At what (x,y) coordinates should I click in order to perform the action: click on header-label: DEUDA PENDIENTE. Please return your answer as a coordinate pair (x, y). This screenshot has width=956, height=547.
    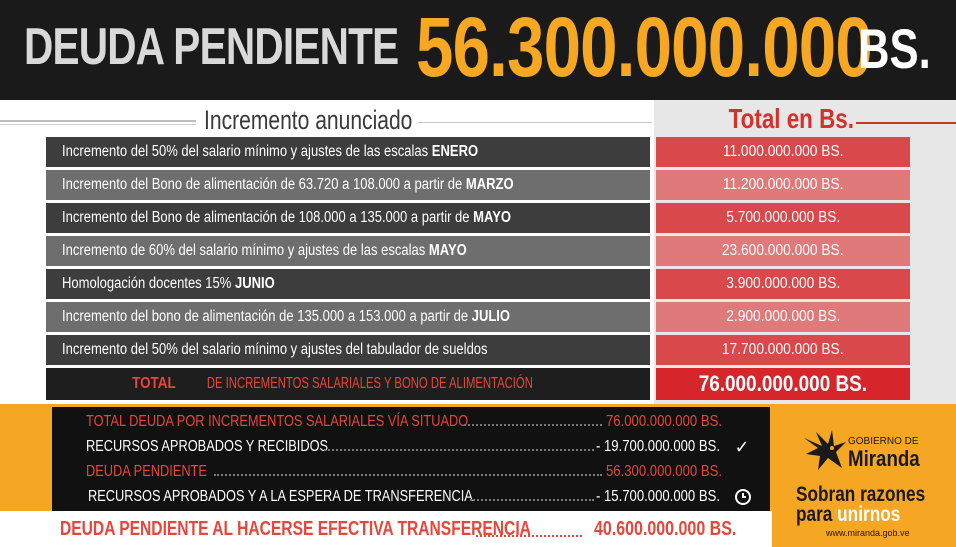
    Looking at the image, I should click on (211, 47).